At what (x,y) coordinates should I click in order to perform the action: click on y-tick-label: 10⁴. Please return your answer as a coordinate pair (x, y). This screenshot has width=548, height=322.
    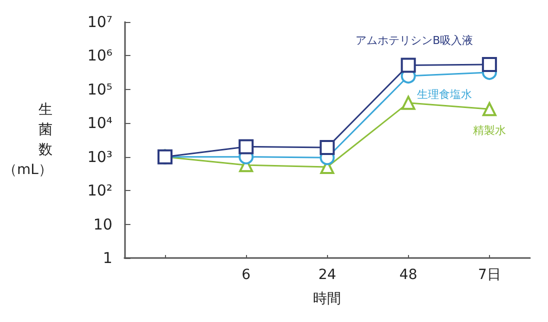
    Looking at the image, I should click on (99, 123).